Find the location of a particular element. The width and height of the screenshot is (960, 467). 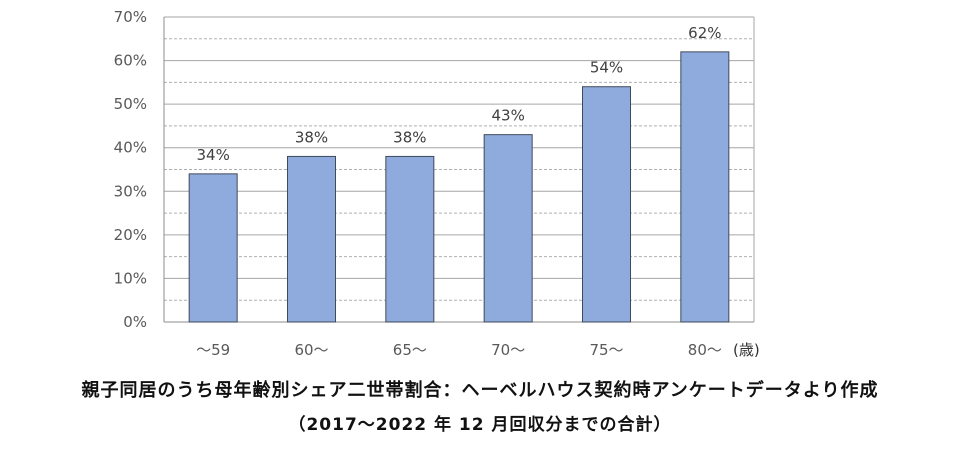

x-tick-label: 65～ is located at coordinates (410, 350).